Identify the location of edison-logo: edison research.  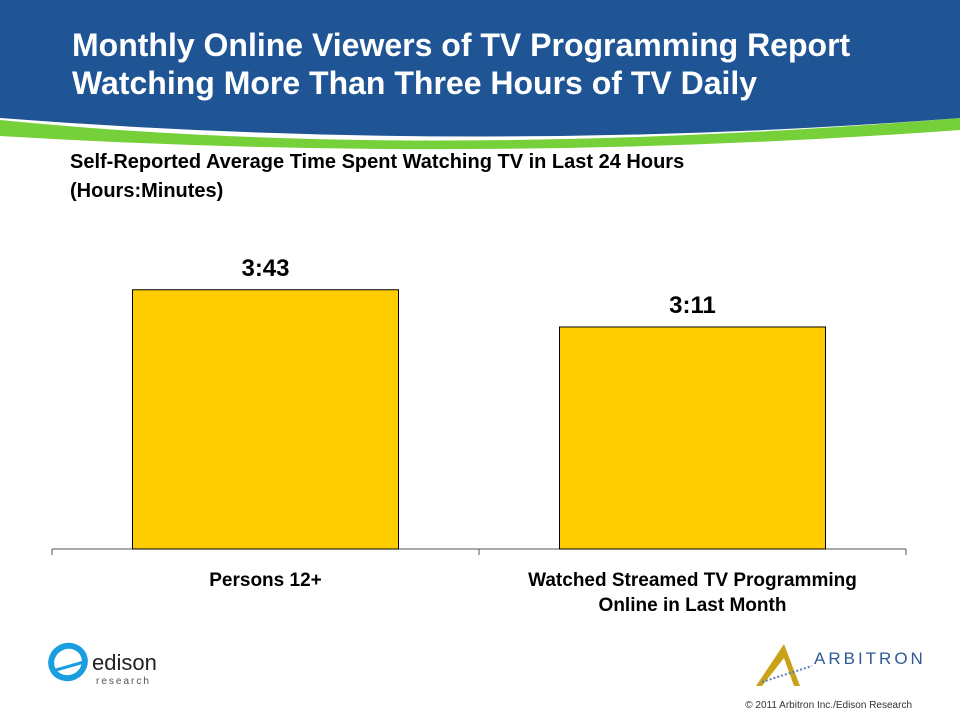
(102, 664).